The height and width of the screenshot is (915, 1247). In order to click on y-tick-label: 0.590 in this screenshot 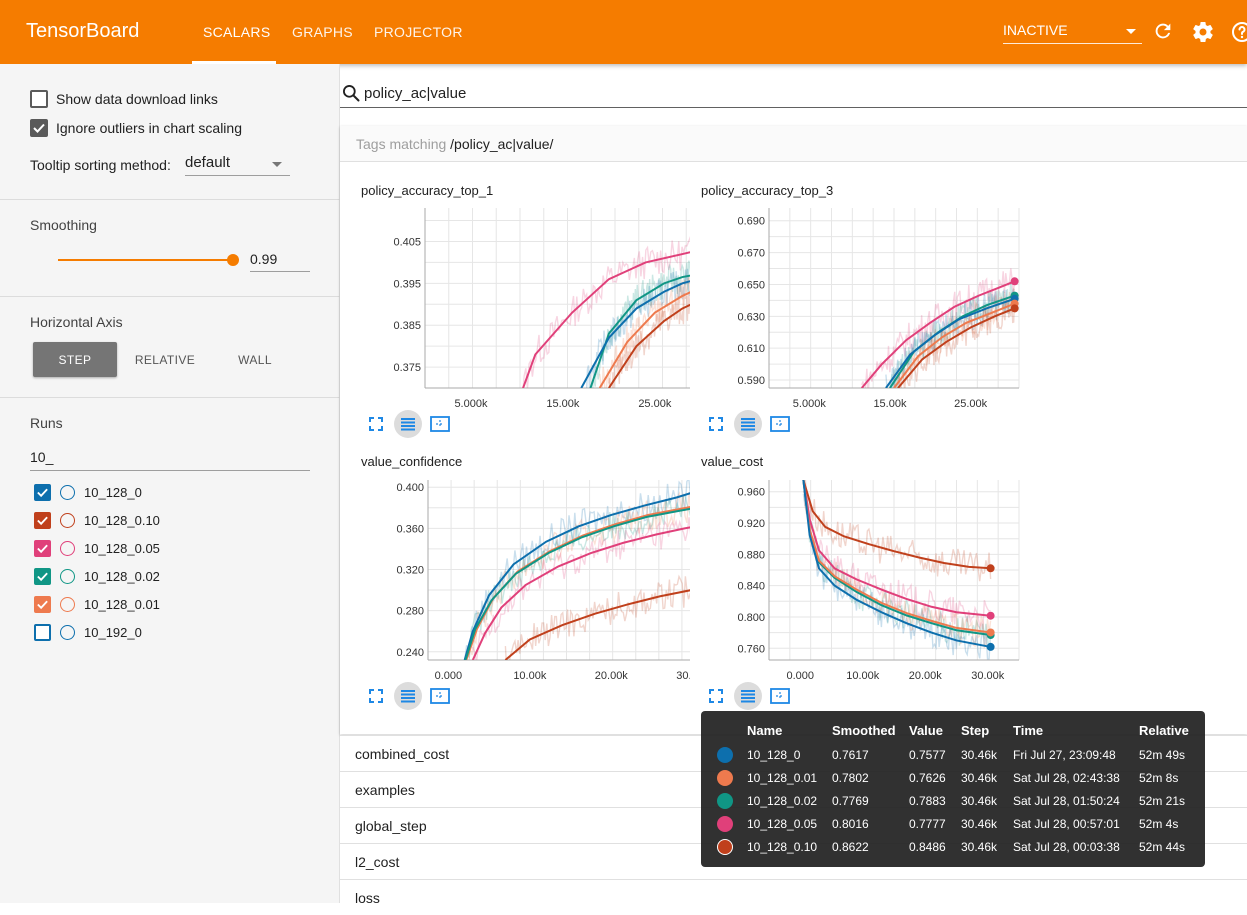, I will do `click(751, 381)`.